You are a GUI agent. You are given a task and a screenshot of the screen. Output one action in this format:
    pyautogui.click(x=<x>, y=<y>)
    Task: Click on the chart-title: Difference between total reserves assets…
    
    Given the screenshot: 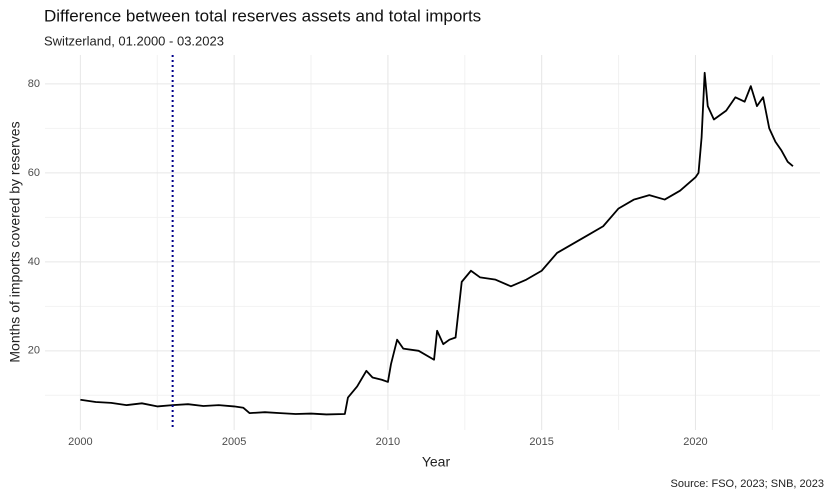 What is the action you would take?
    pyautogui.click(x=262, y=15)
    